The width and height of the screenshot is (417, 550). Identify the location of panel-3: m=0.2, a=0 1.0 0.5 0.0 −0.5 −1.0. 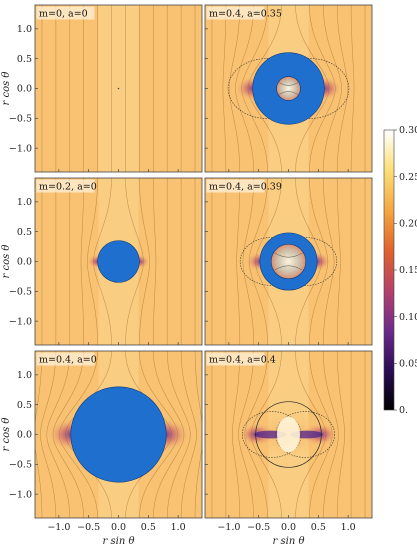
(106, 261).